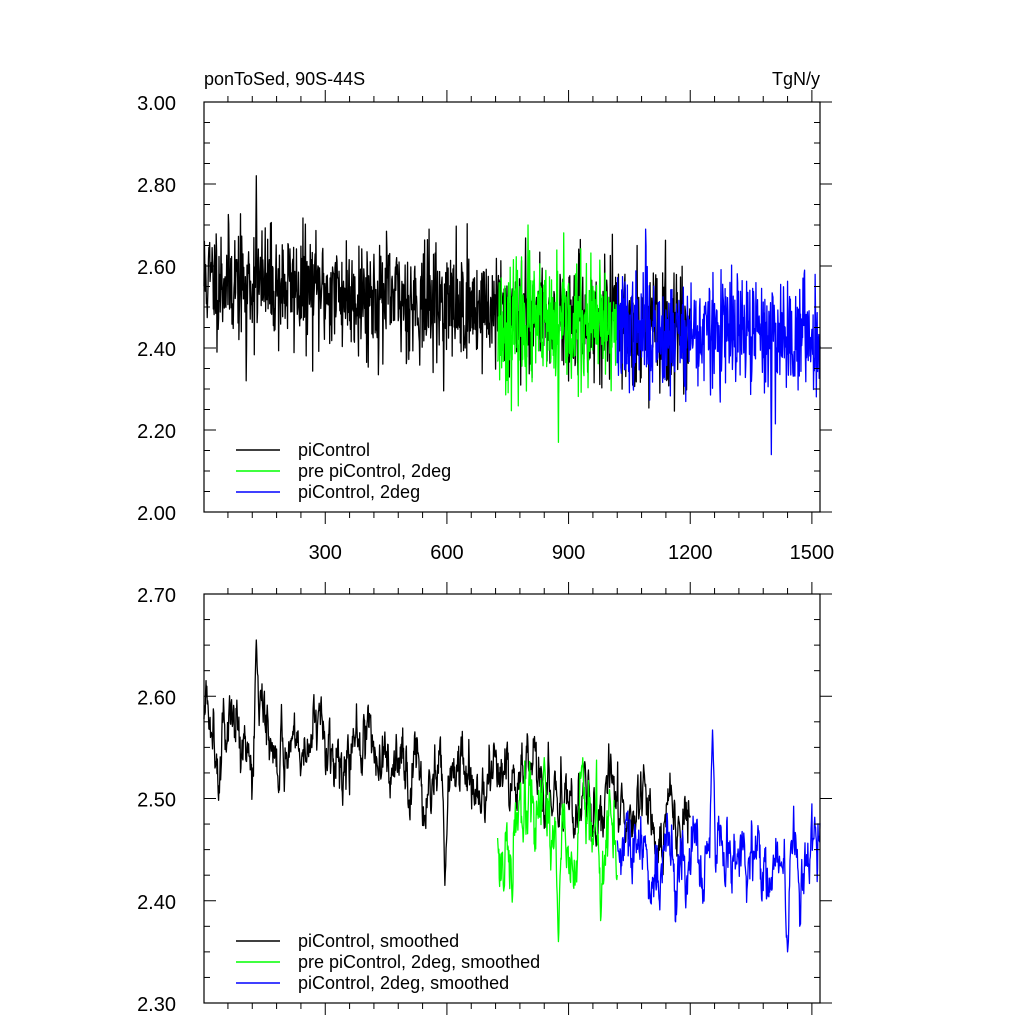 The height and width of the screenshot is (1024, 1024). What do you see at coordinates (156, 104) in the screenshot?
I see `top-ytick-label-6: 3.00` at bounding box center [156, 104].